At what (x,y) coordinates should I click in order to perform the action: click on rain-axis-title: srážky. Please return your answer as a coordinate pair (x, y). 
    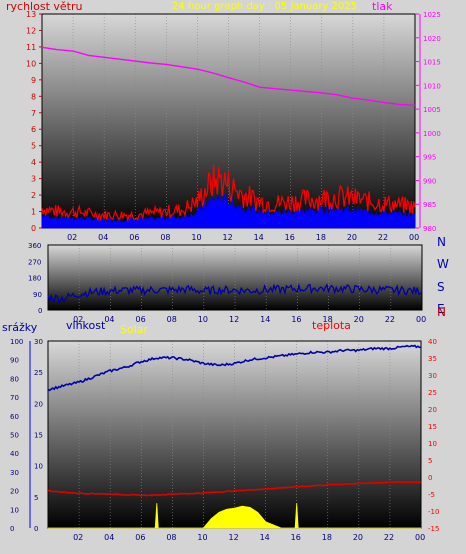
    Looking at the image, I should click on (20, 327).